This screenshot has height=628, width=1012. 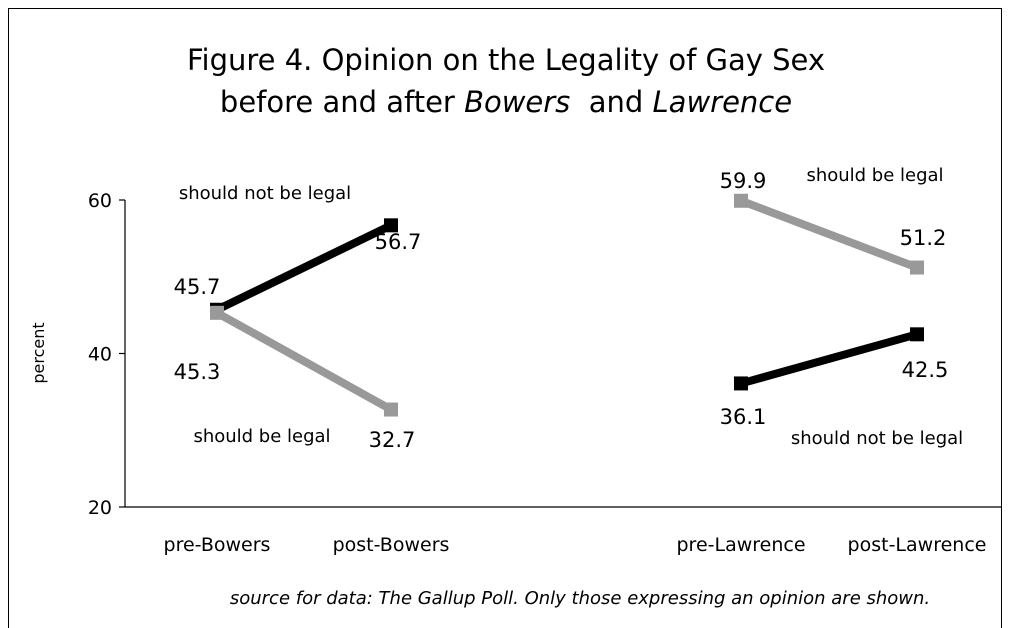 What do you see at coordinates (197, 287) in the screenshot?
I see `data-label-0: 45.7` at bounding box center [197, 287].